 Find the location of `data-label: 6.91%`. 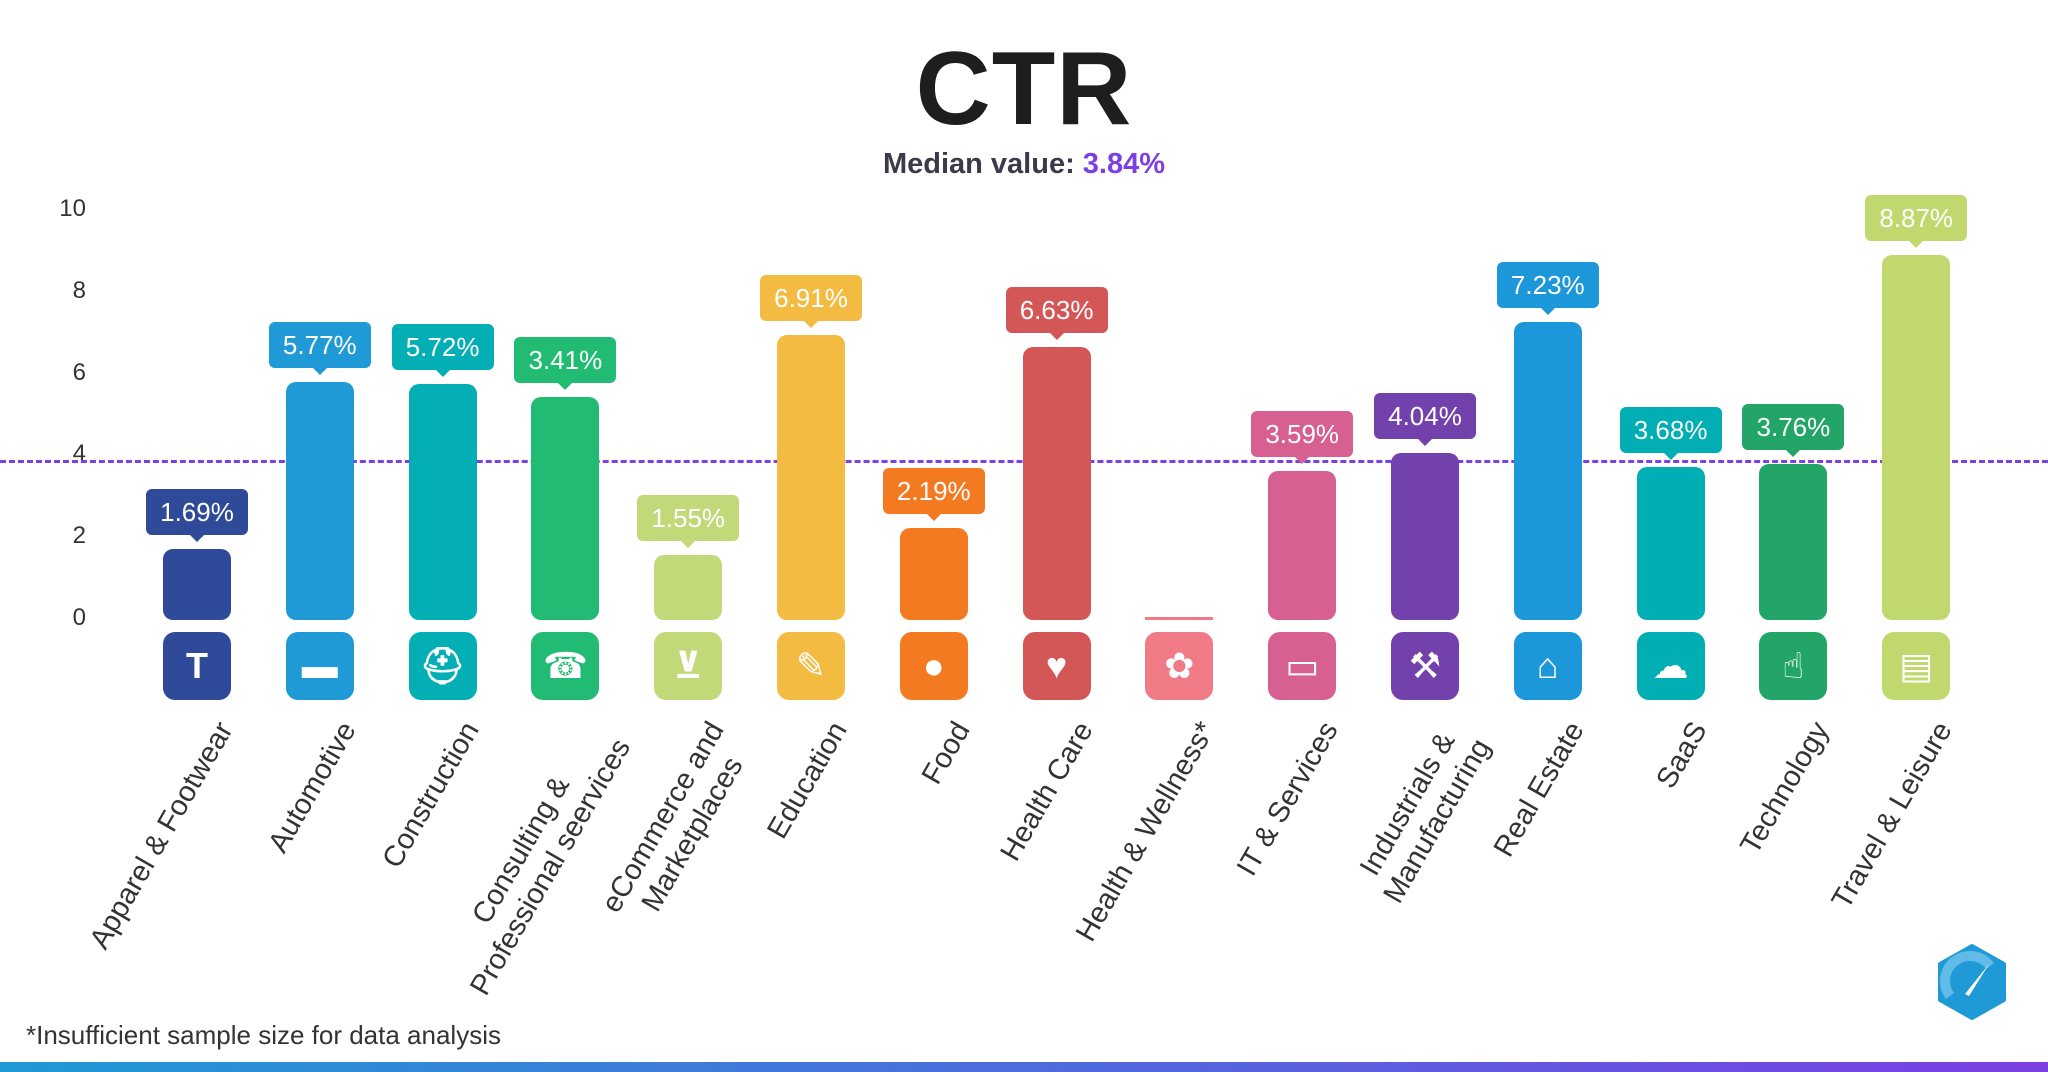

data-label: 6.91% is located at coordinates (811, 302).